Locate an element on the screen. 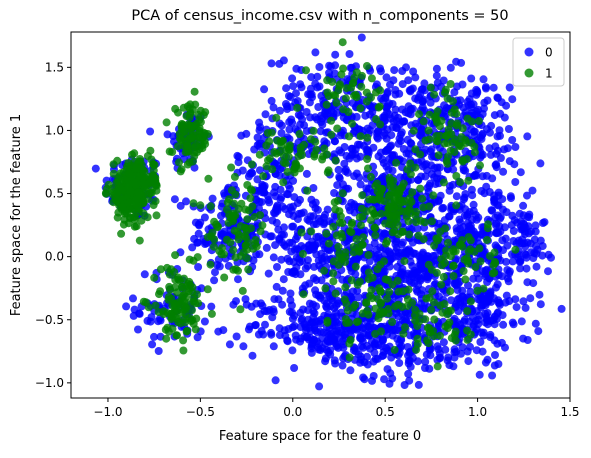  y-tick-label: 1.5 is located at coordinates (54, 67).